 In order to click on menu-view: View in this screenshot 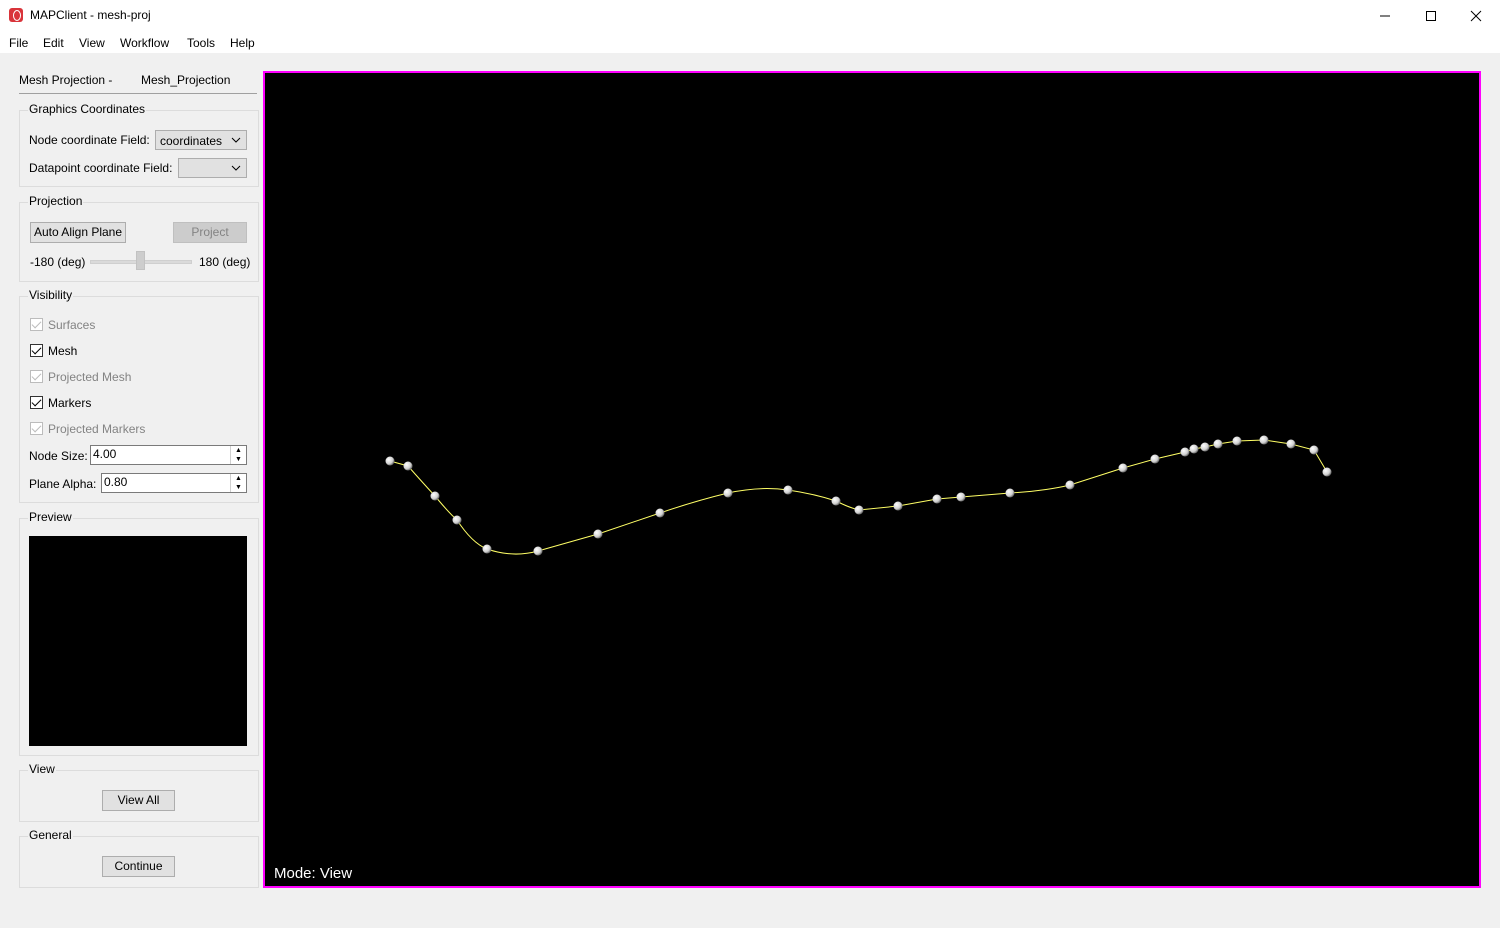, I will do `click(92, 43)`.